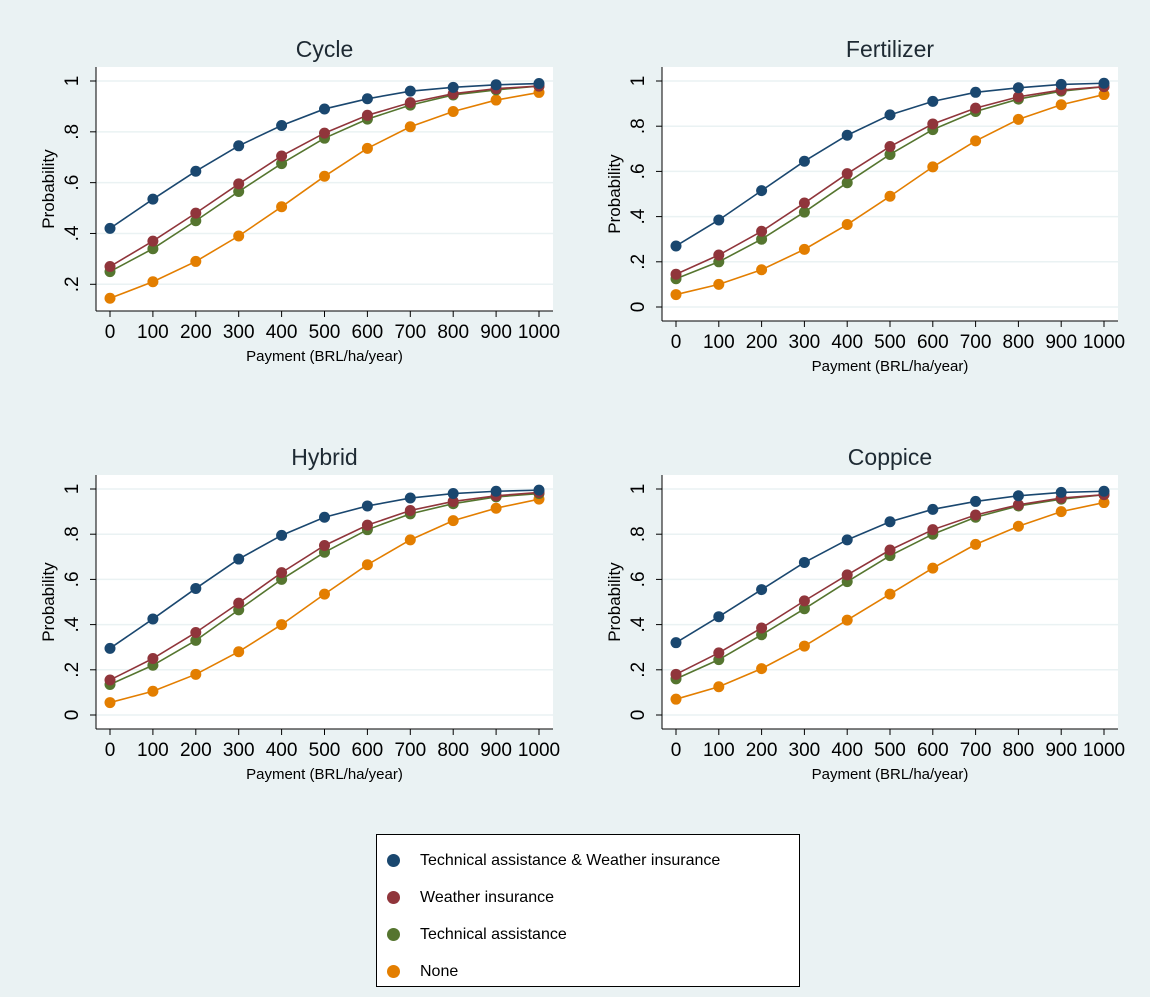 Image resolution: width=1150 pixels, height=997 pixels. What do you see at coordinates (325, 49) in the screenshot?
I see `chart-title: Cycle` at bounding box center [325, 49].